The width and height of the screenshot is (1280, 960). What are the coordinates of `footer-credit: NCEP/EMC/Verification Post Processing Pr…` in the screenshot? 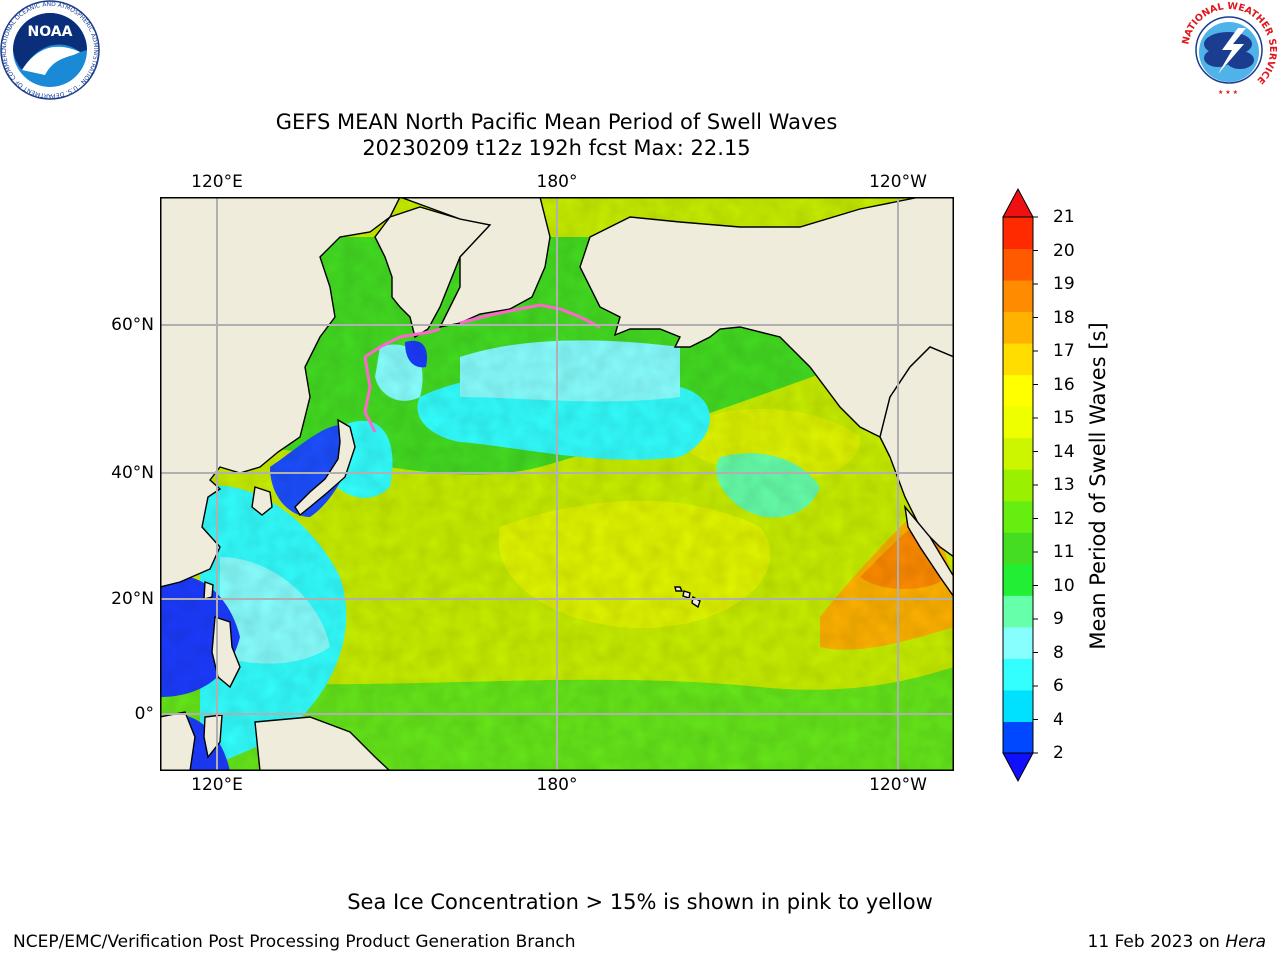 It's located at (294, 942).